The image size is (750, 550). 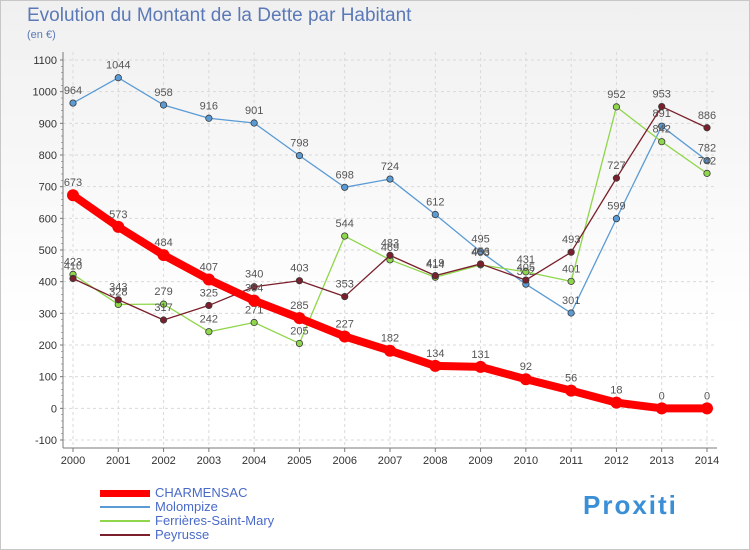 What do you see at coordinates (299, 144) in the screenshot?
I see `data-label: 798` at bounding box center [299, 144].